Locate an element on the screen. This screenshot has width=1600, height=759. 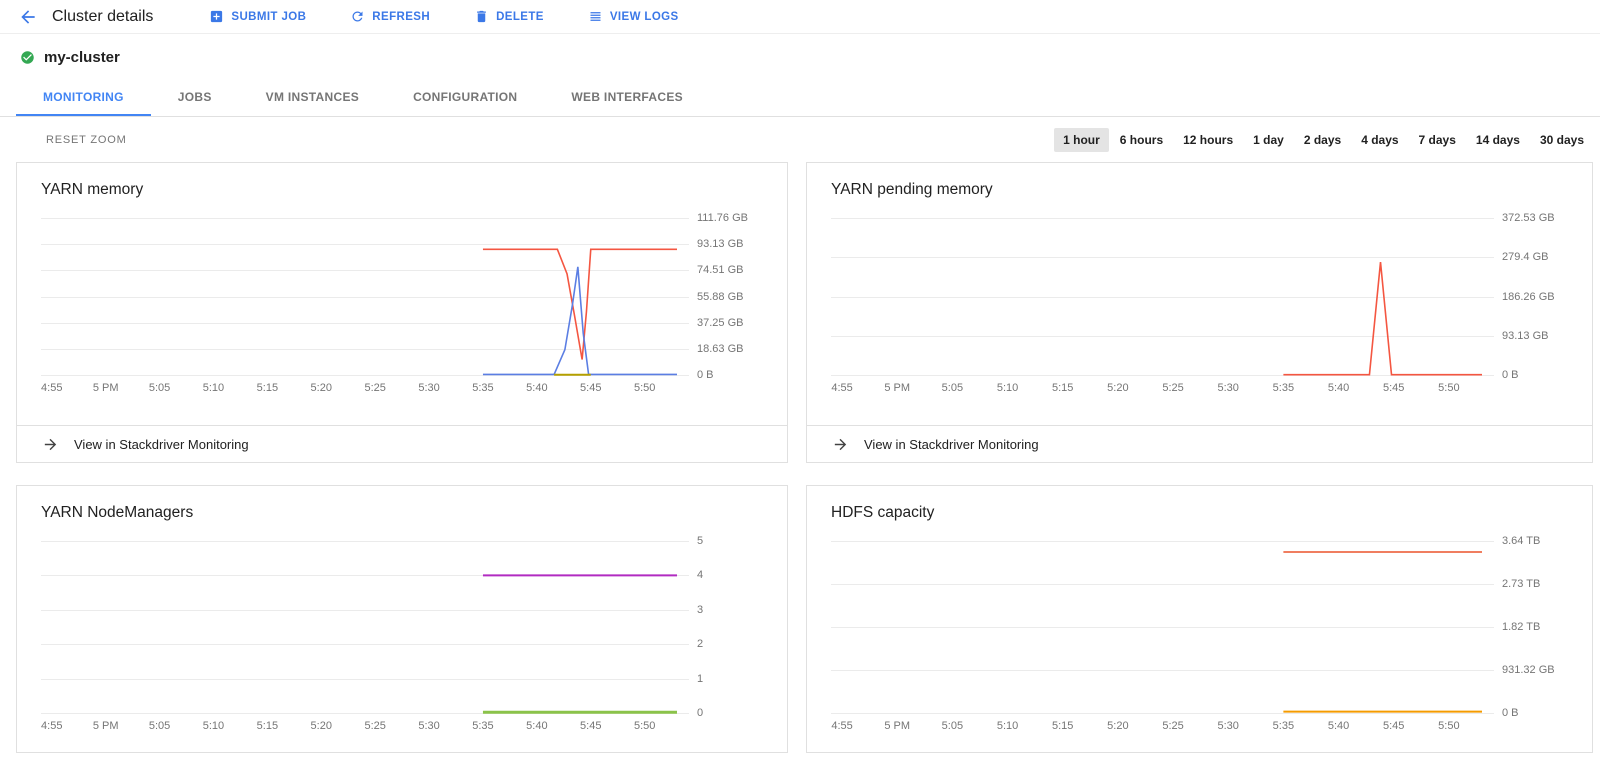
y-tick-label: 93.13 GB is located at coordinates (1525, 335).